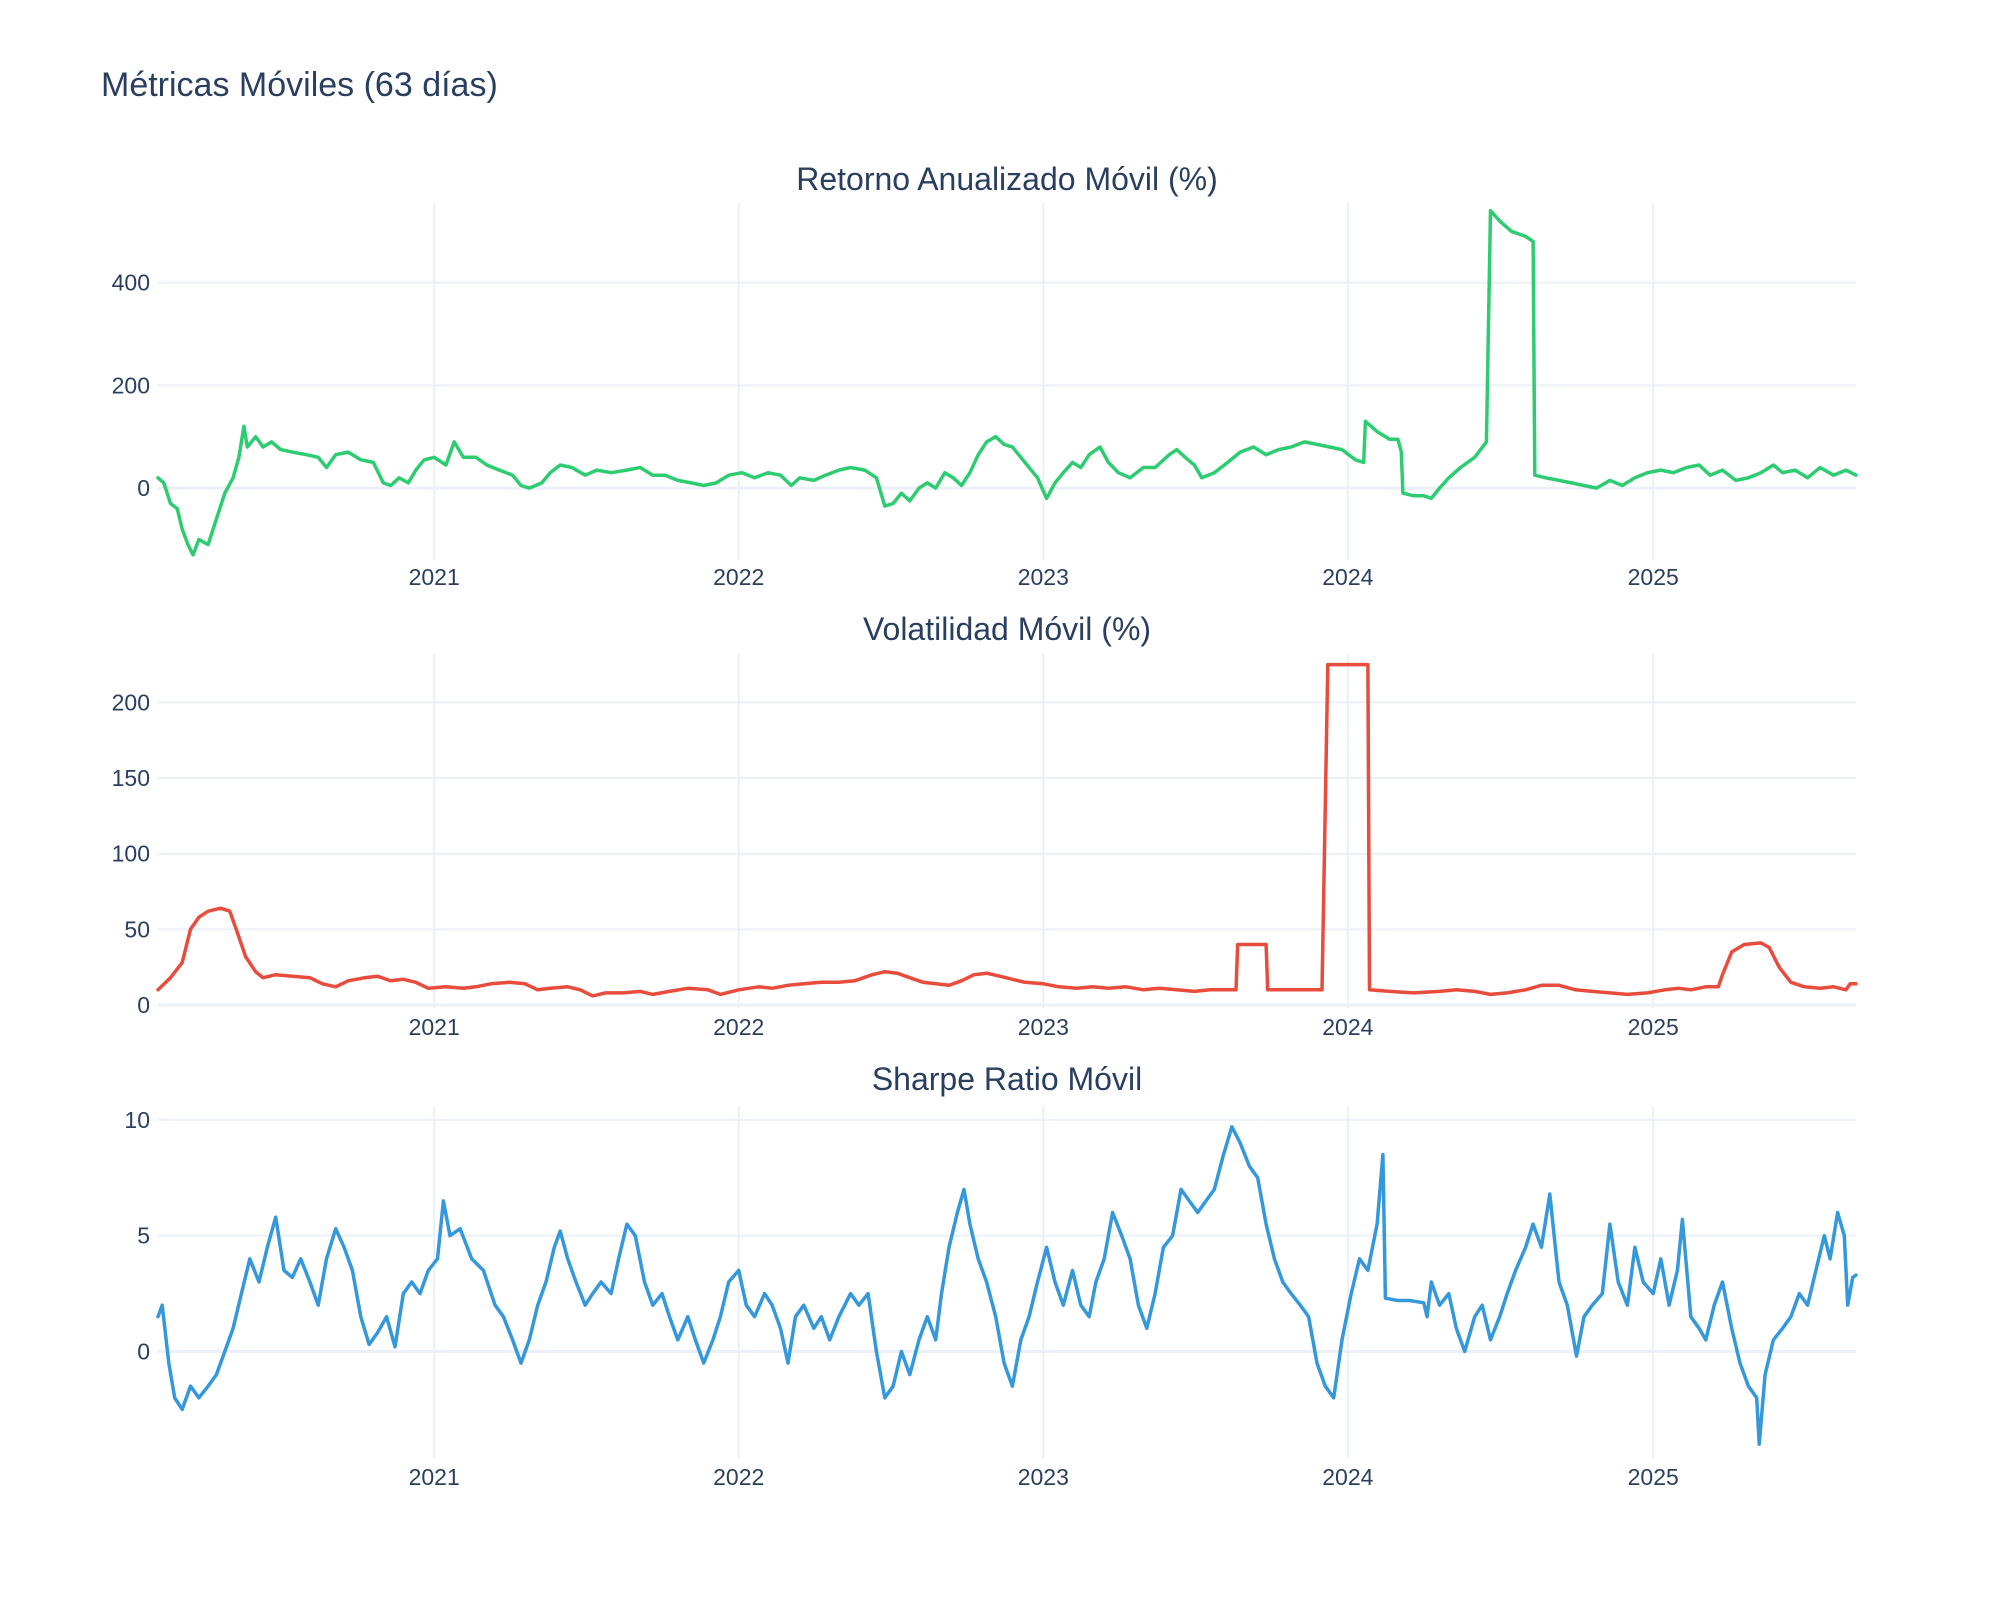 This screenshot has width=2000, height=1600. What do you see at coordinates (131, 283) in the screenshot?
I see `y-tick-label: 400` at bounding box center [131, 283].